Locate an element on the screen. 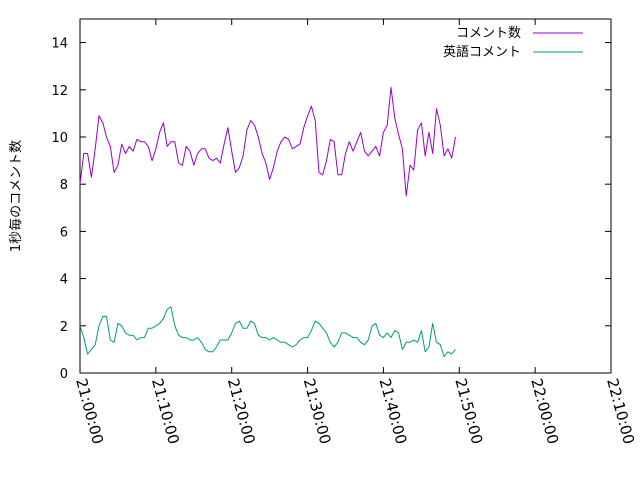 This screenshot has width=640, height=480. y-axis-label: 1秒毎のコメント数 is located at coordinates (16, 196).